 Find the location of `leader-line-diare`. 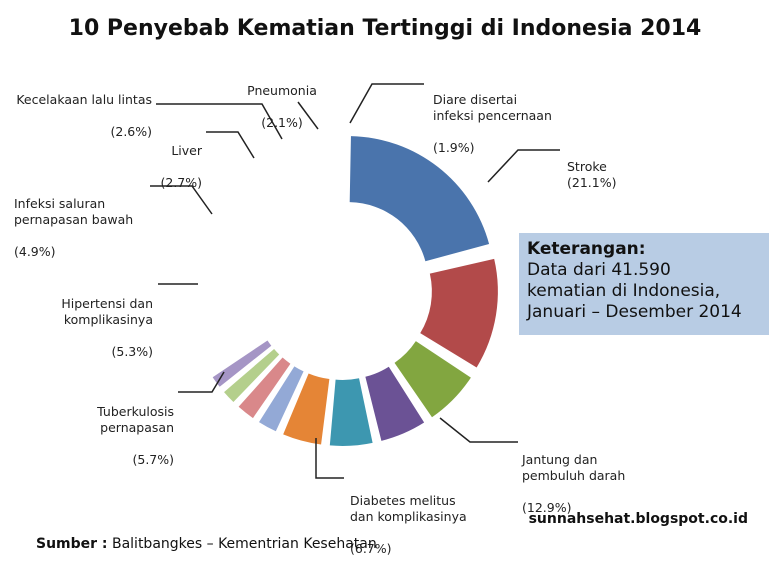

leader-line-diare is located at coordinates (386, 103).